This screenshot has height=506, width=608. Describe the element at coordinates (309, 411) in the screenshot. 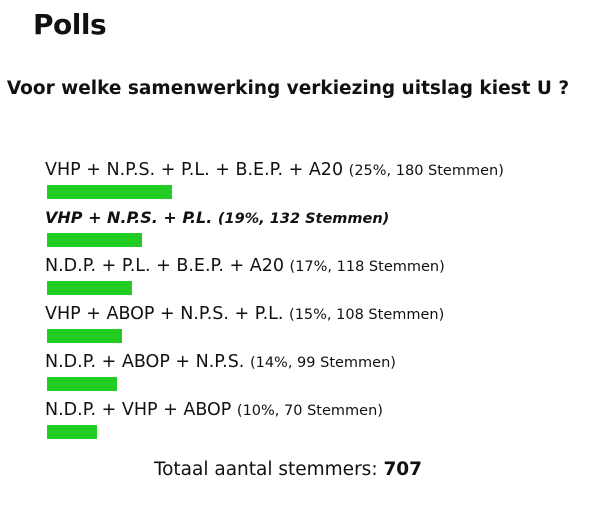

I see `poll-option-result: (10%, 70 Stemmen)` at that location.